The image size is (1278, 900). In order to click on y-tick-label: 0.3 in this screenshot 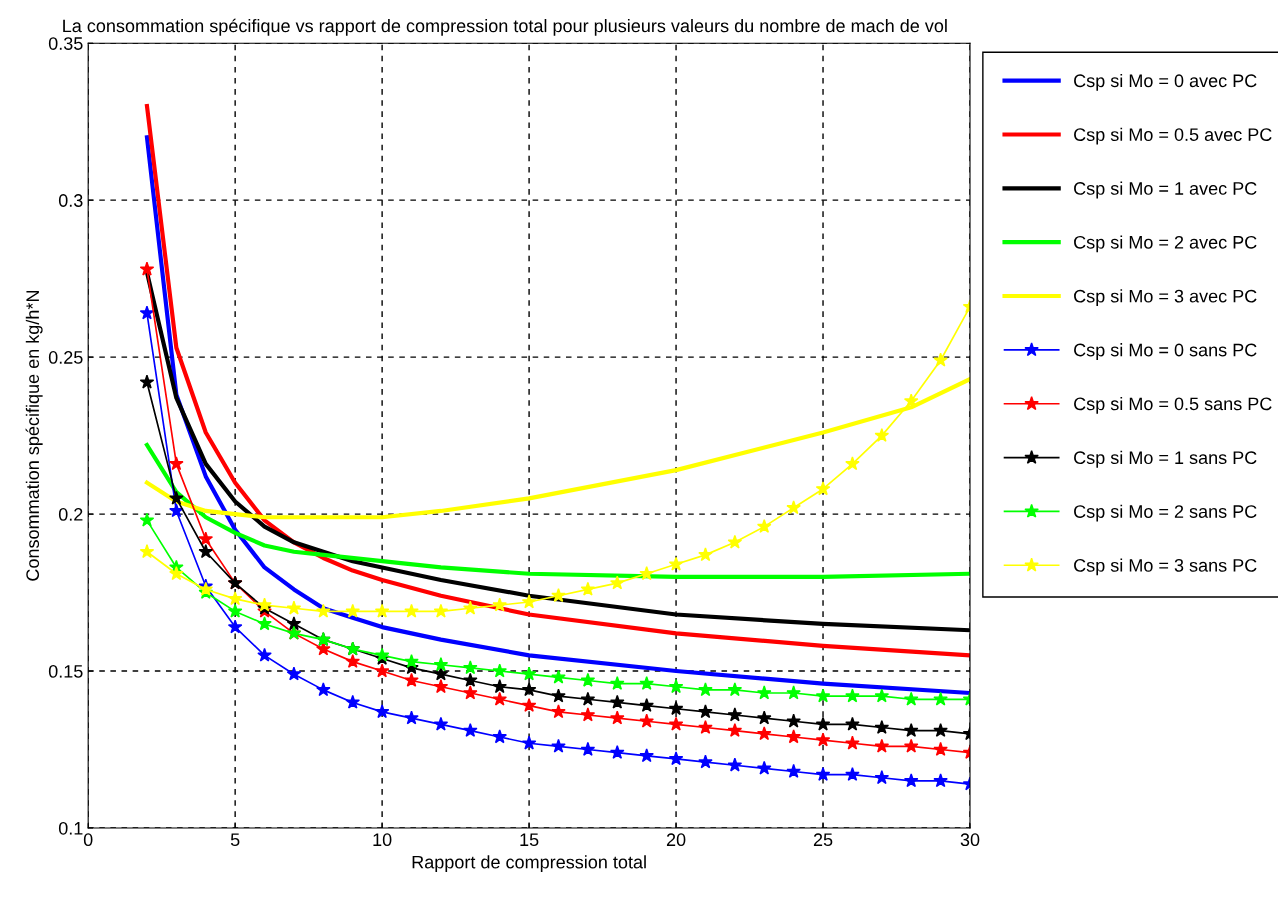, I will do `click(70, 200)`.